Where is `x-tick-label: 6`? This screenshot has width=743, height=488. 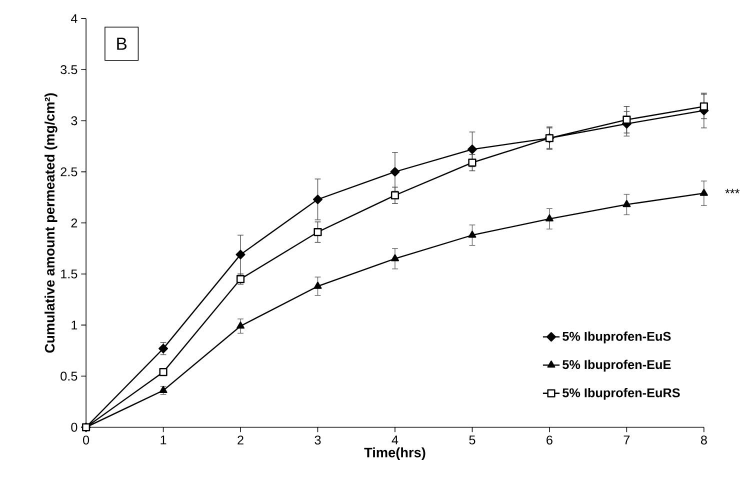 x-tick-label: 6 is located at coordinates (549, 440).